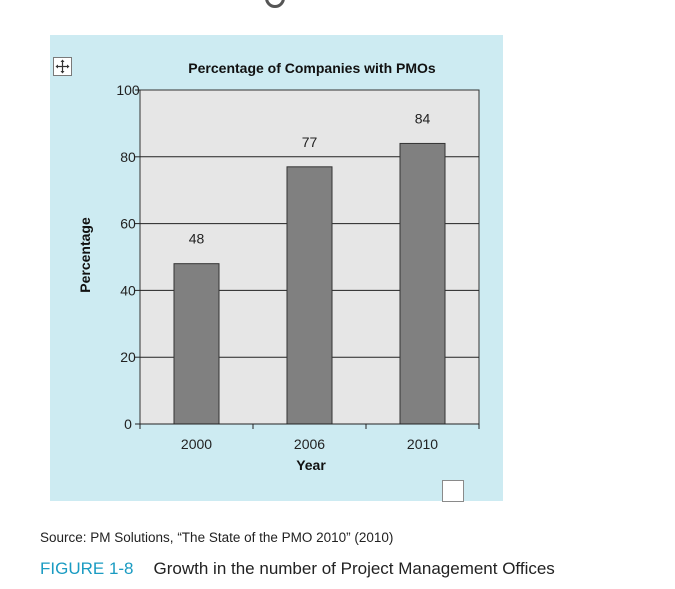  Describe the element at coordinates (196, 444) in the screenshot. I see `x-tick-label: 2000` at that location.